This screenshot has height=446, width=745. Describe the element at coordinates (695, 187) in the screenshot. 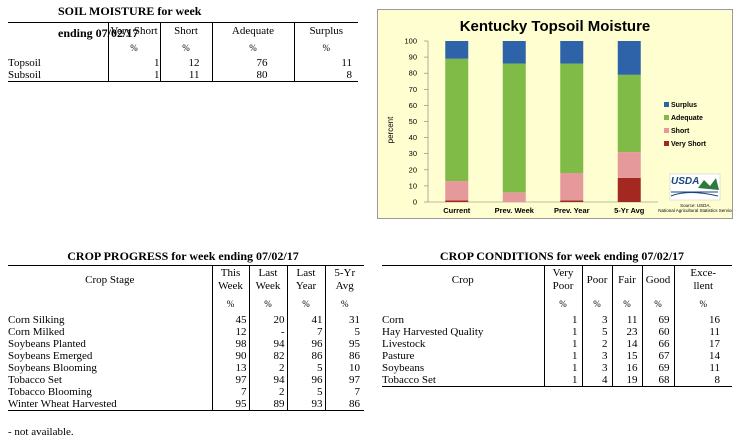

I see `usda-logo: USDA` at that location.